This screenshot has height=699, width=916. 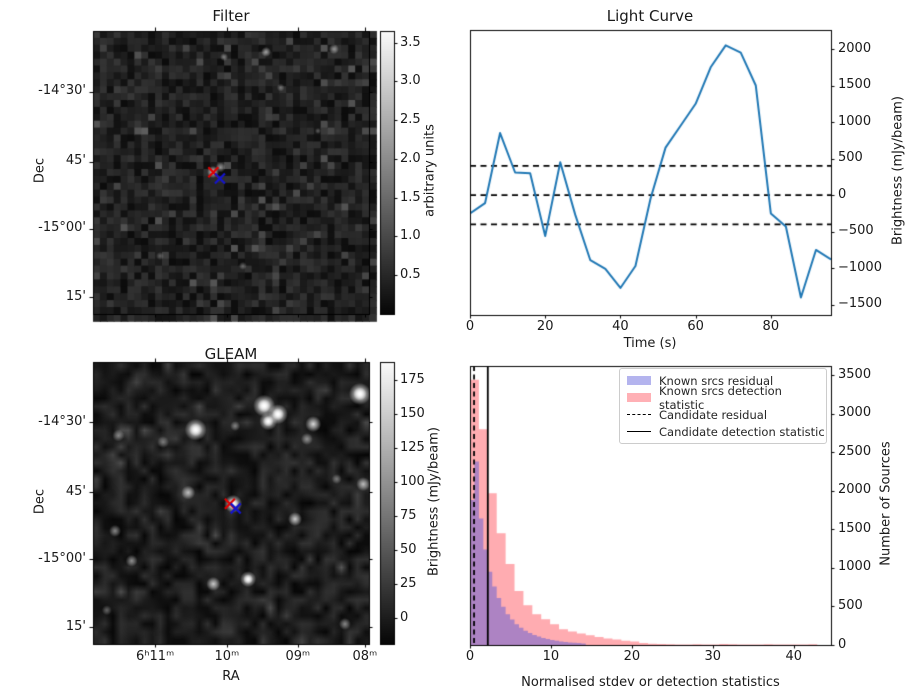 What do you see at coordinates (410, 42) in the screenshot?
I see `filter-colorbar-tick: 3.5` at bounding box center [410, 42].